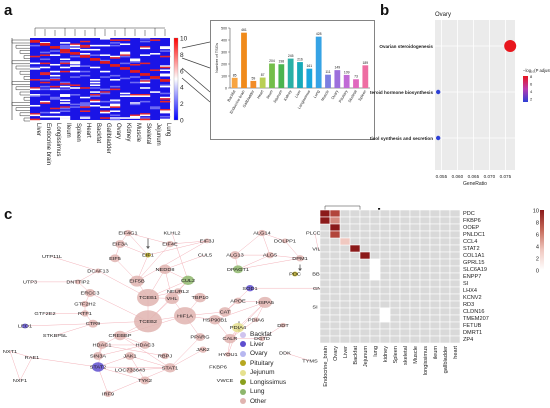  I want to click on legend-label: Backfat, so click(261, 335).